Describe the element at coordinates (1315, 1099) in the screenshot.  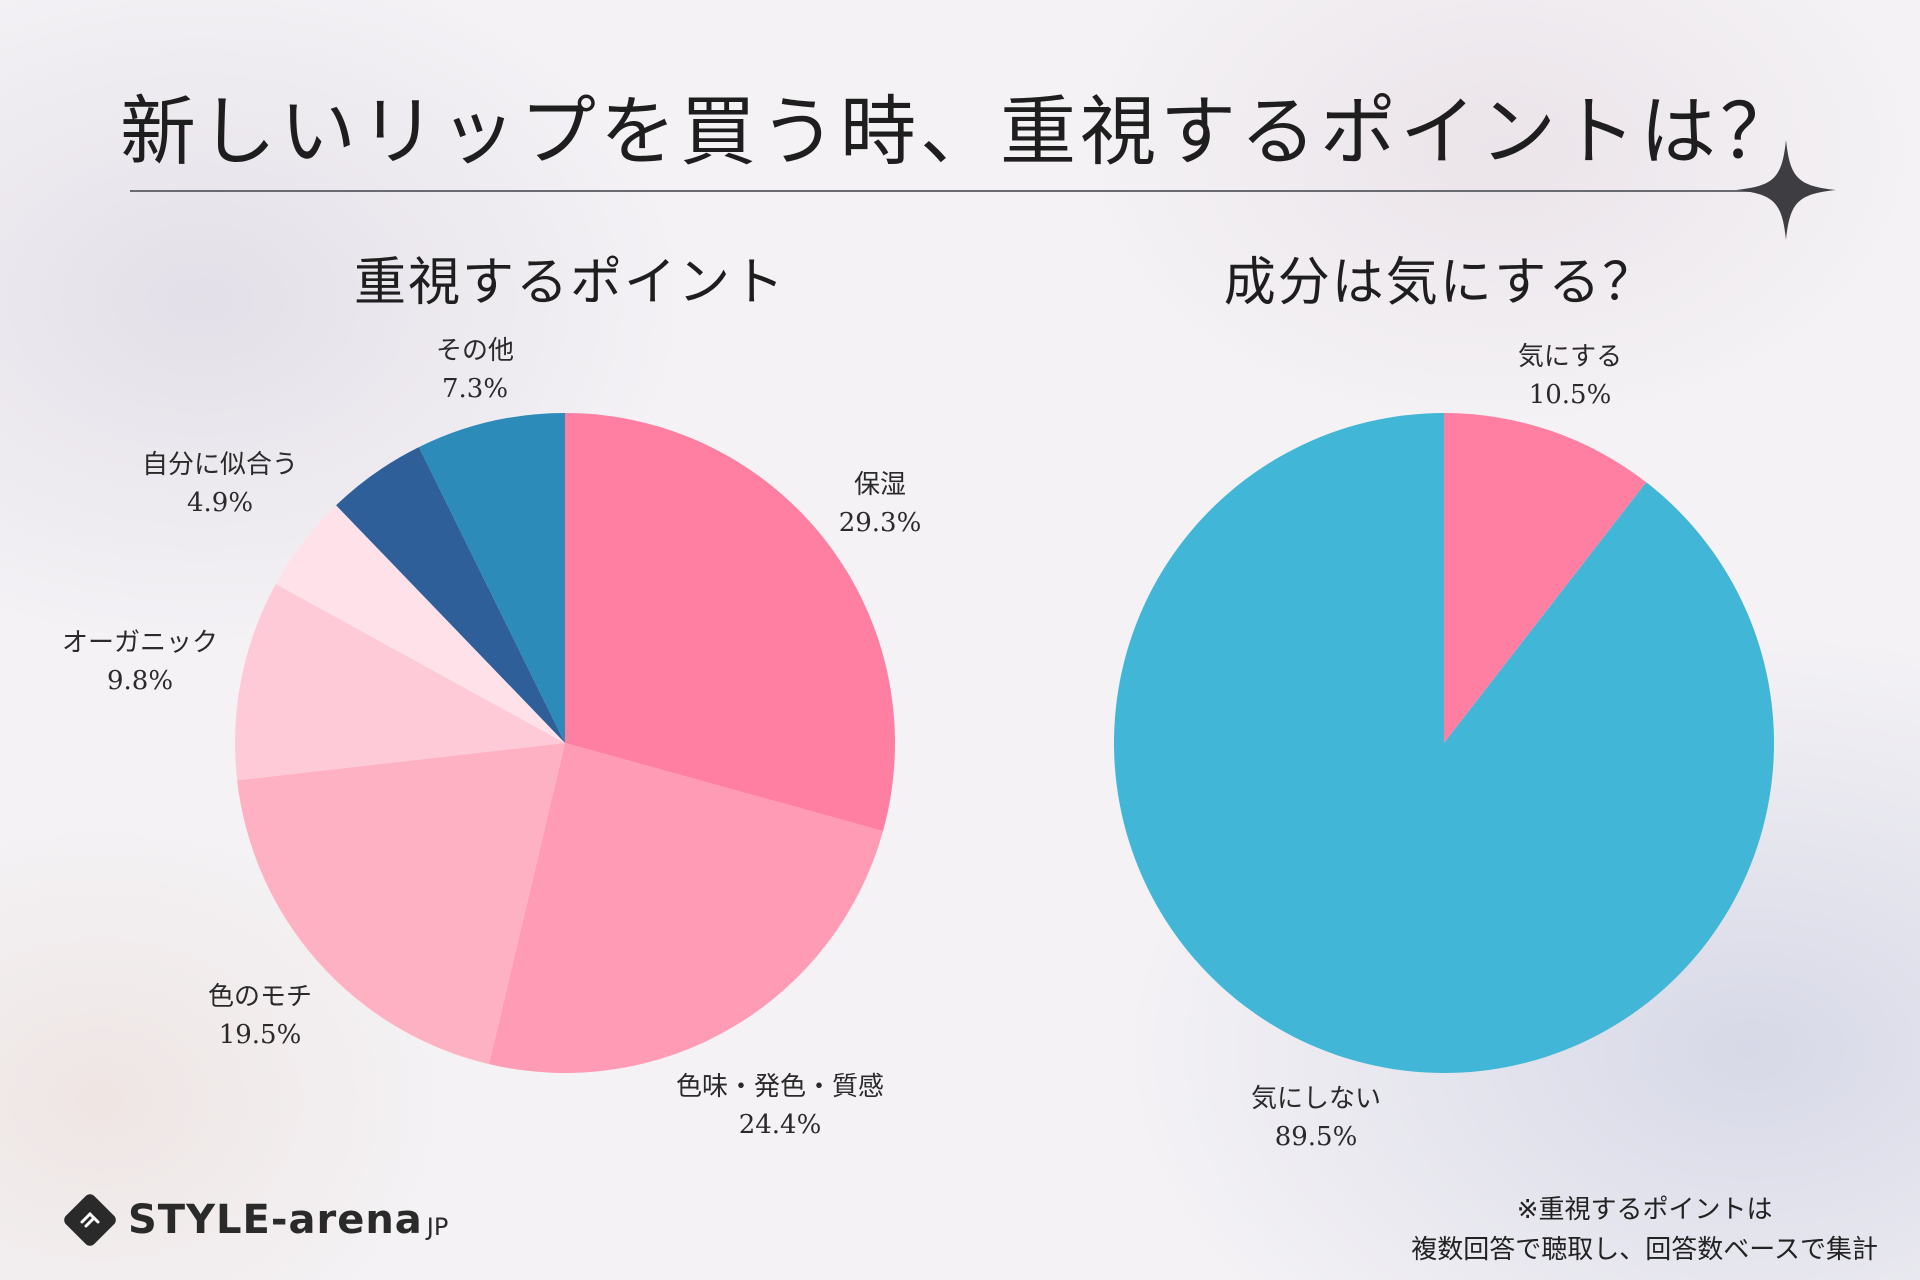
I see `label-dont-care-name: 気にしない` at that location.